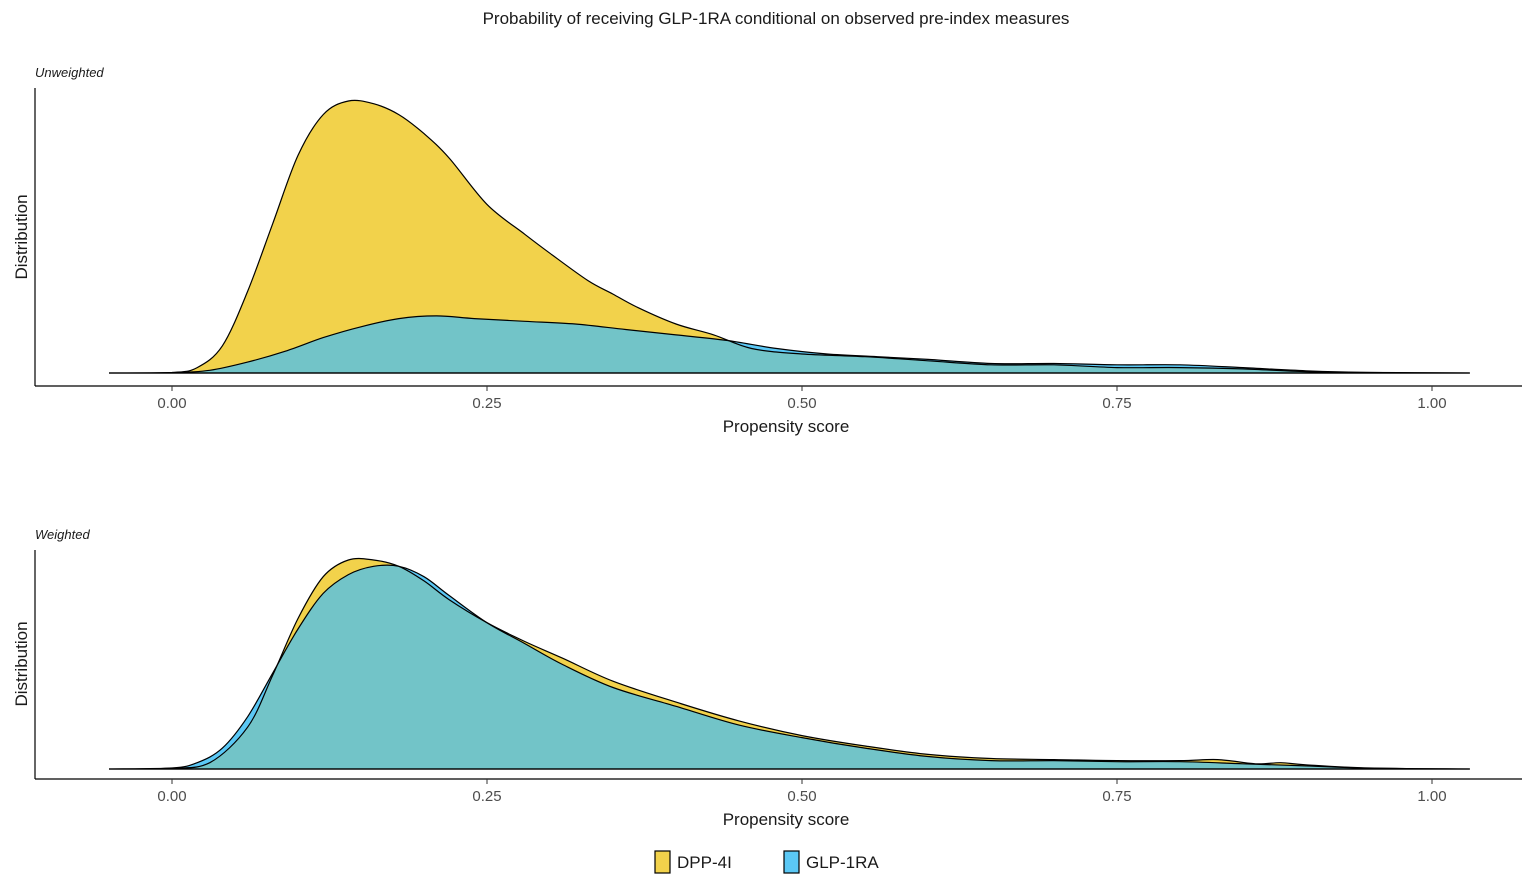  Describe the element at coordinates (704, 862) in the screenshot. I see `legend-label: DPP-4I` at that location.